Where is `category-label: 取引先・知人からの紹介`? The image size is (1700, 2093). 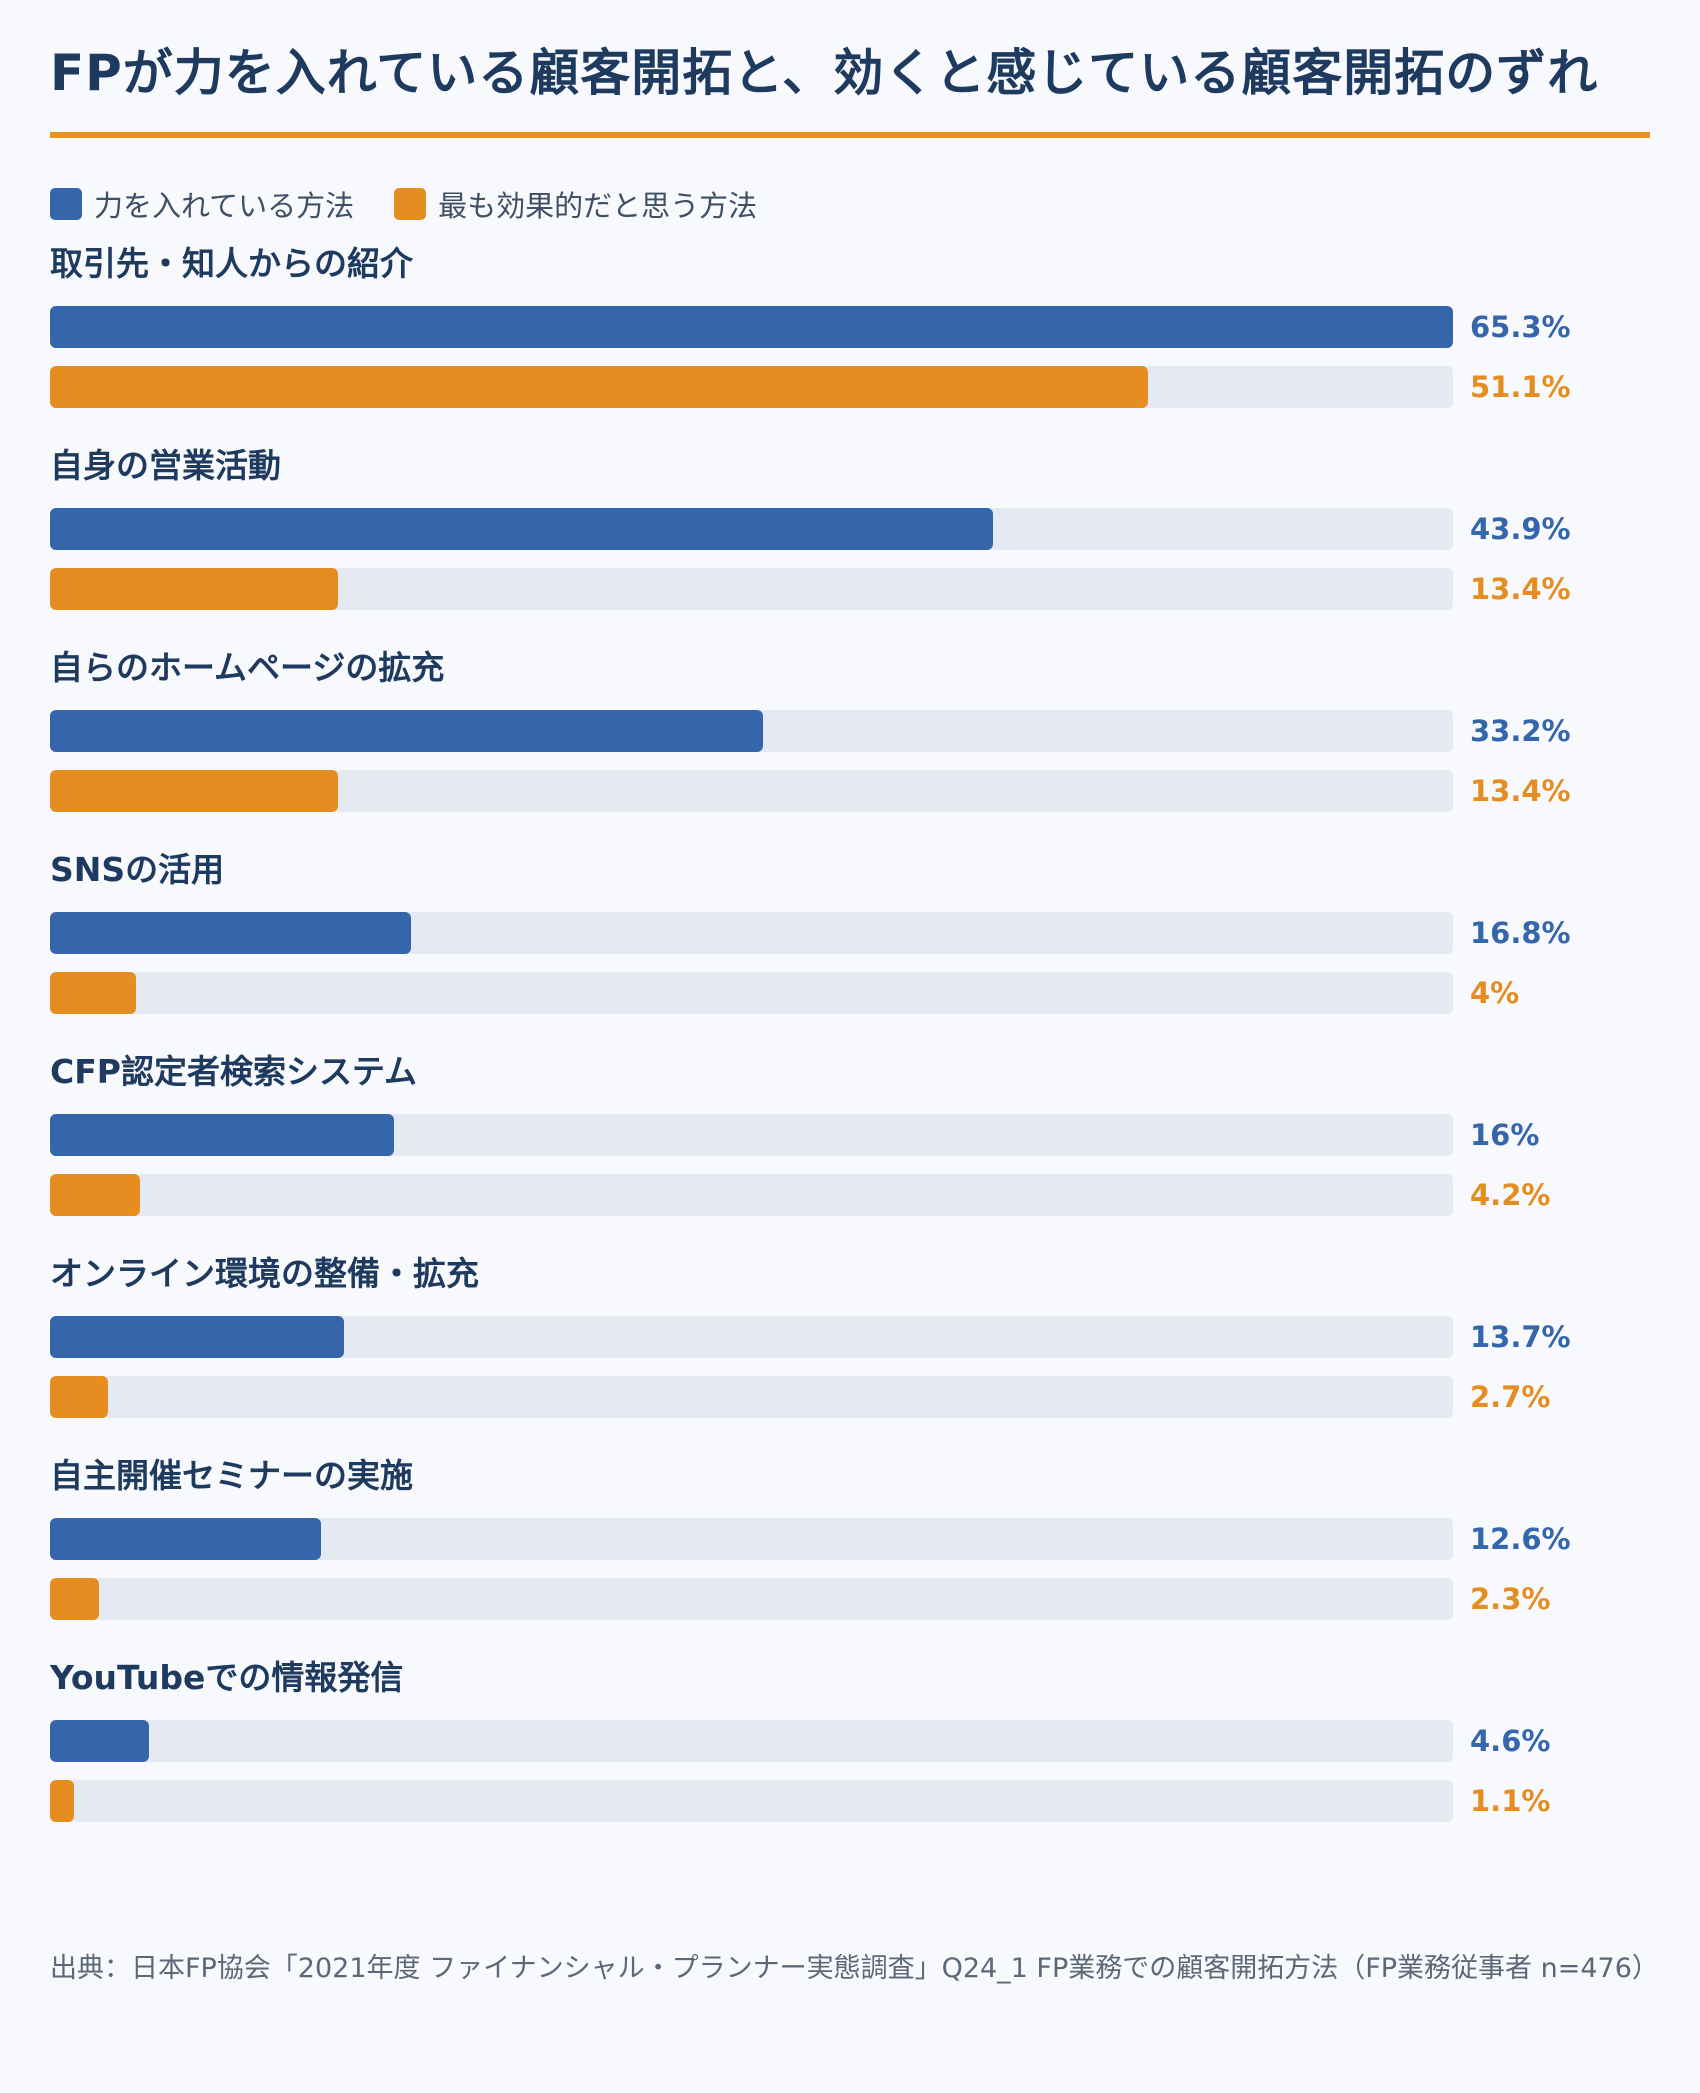 category-label: 取引先・知人からの紹介 is located at coordinates (231, 263).